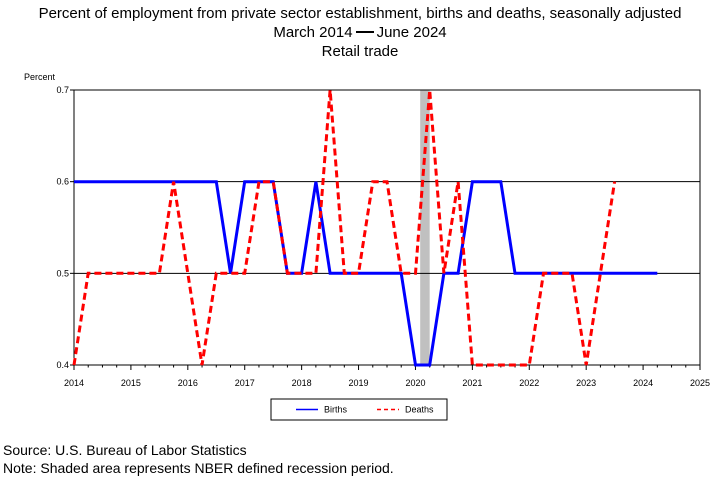  What do you see at coordinates (125, 450) in the screenshot?
I see `source-note: Source: U.S. Bureau of Labor Statistics` at bounding box center [125, 450].